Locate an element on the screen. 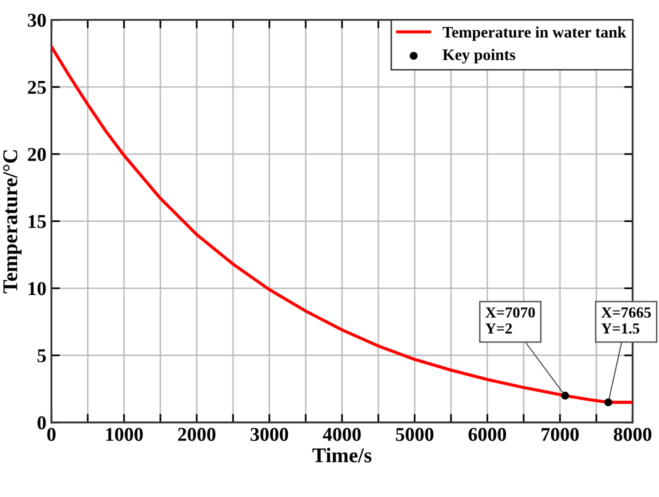 Image resolution: width=659 pixels, height=497 pixels. x-tick-label: 3000 is located at coordinates (269, 434).